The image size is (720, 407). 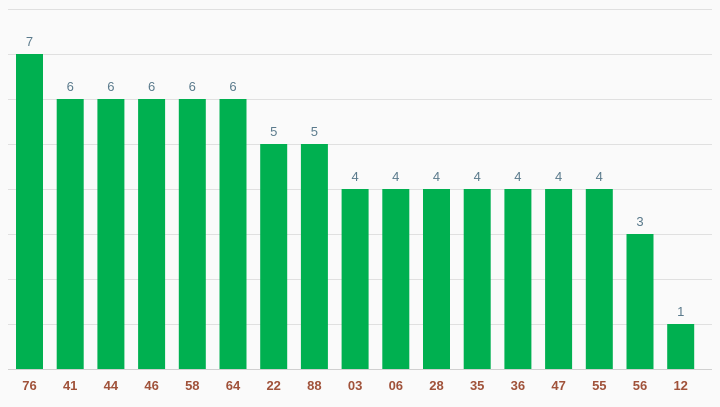 I want to click on x-tick-label: 64, so click(x=233, y=385).